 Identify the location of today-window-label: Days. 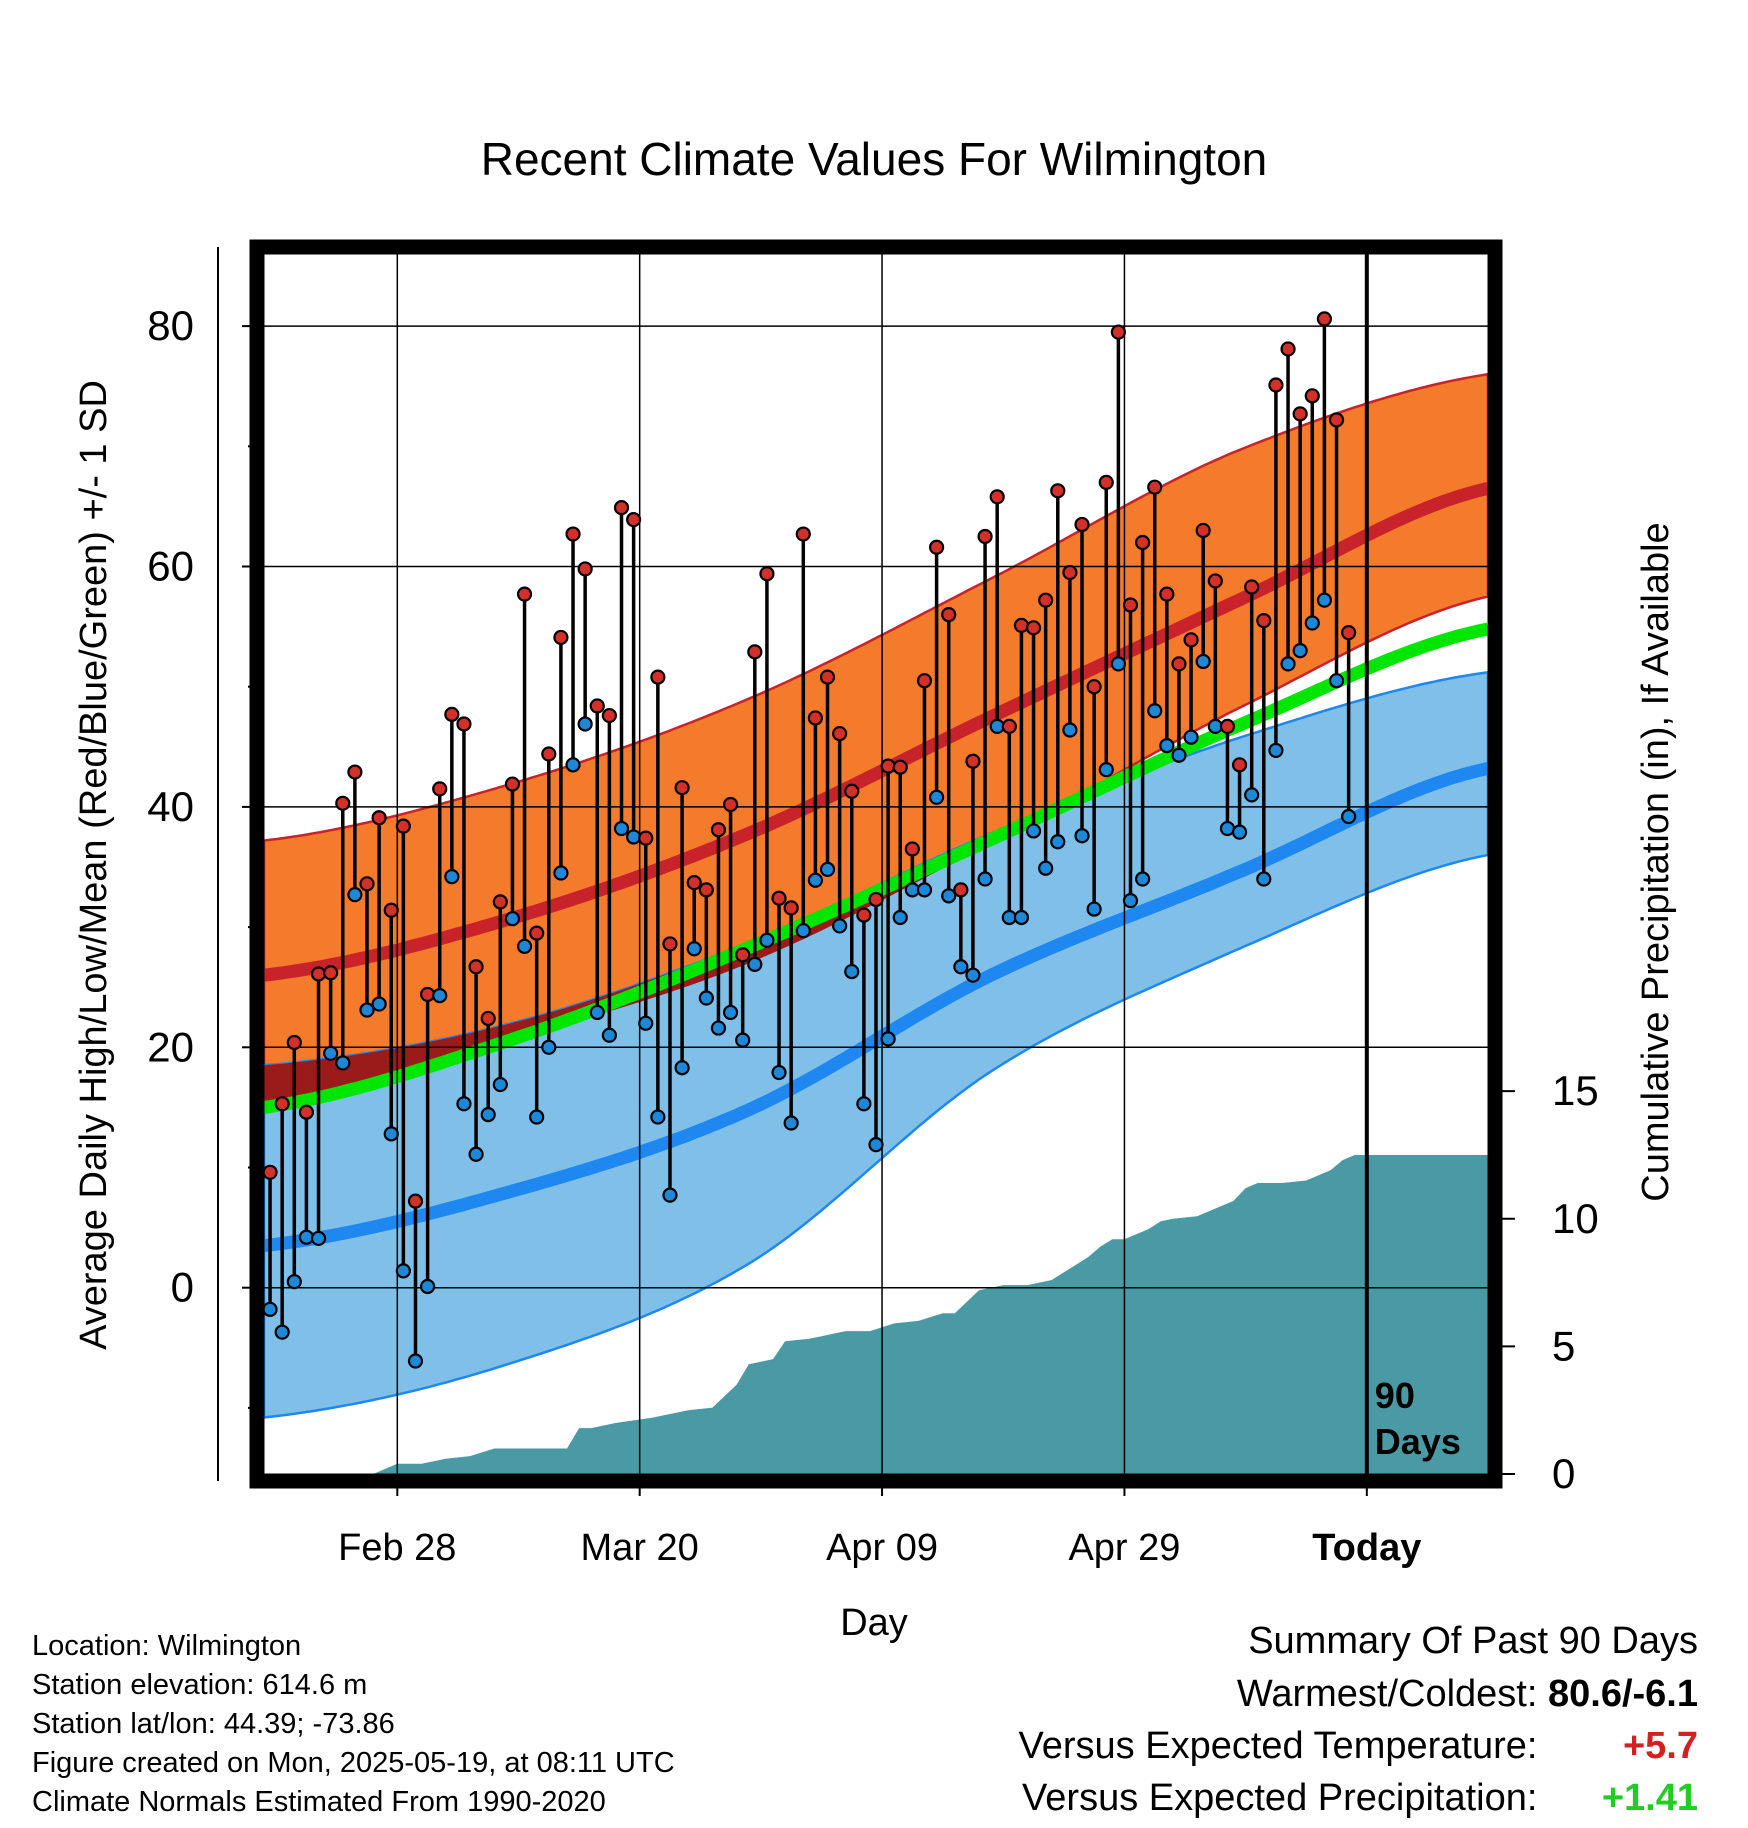
(1418, 1441).